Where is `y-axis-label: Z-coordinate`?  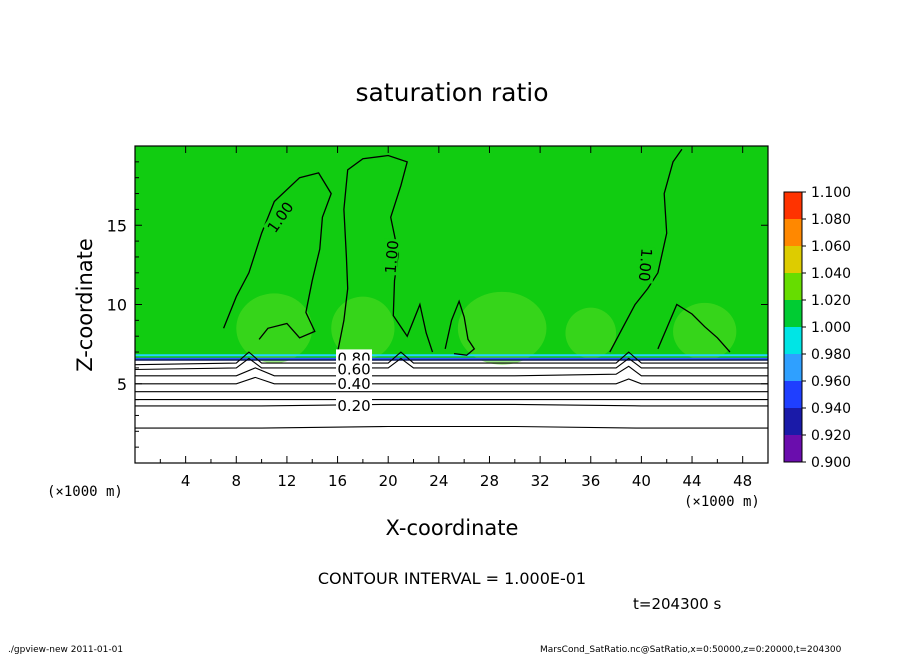 y-axis-label: Z-coordinate is located at coordinates (85, 305).